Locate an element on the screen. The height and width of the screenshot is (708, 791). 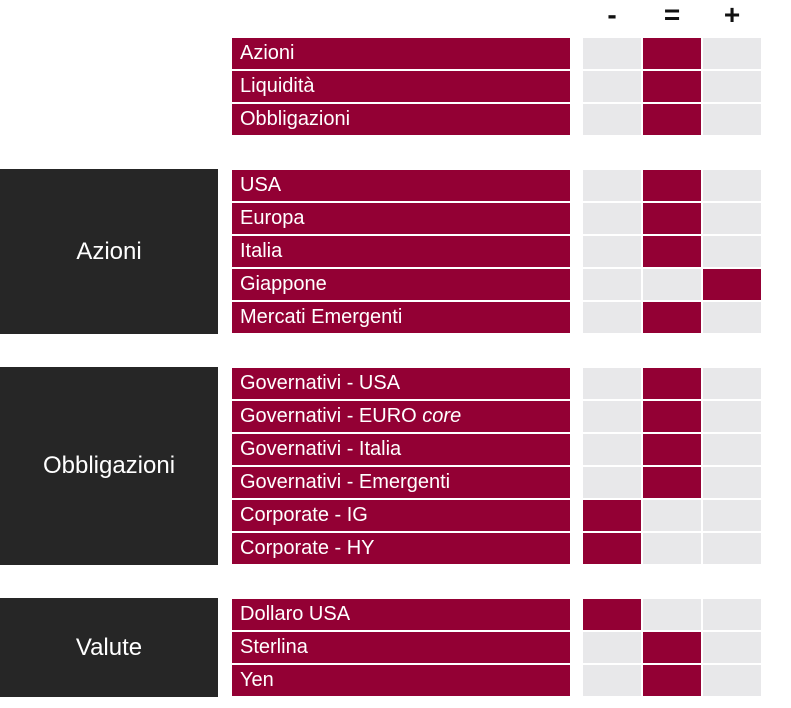
header-plus: + is located at coordinates (732, 15).